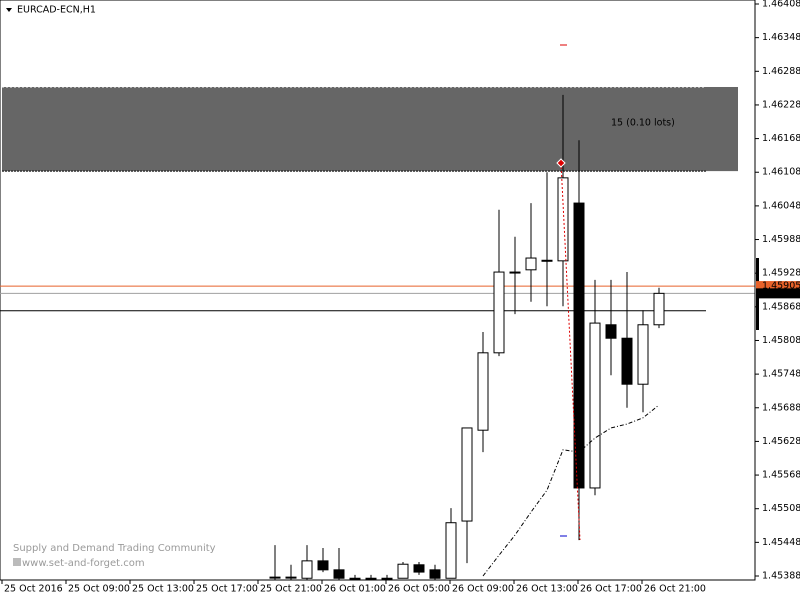 The image size is (800, 600). What do you see at coordinates (163, 589) in the screenshot?
I see `x-tick-label: 25 Oct 13:00` at bounding box center [163, 589].